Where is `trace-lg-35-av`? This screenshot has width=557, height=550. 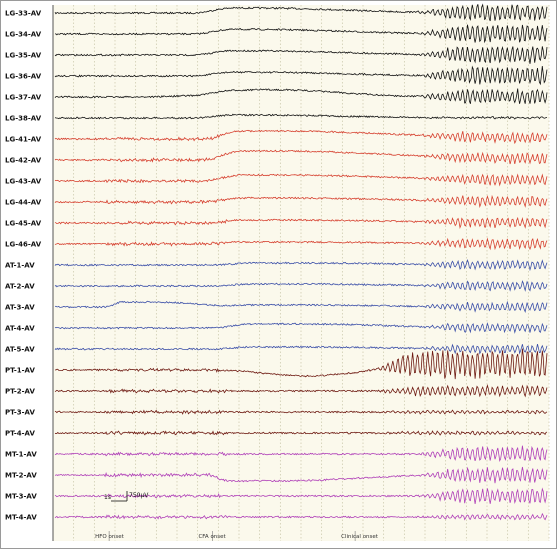
trace-lg-35-av is located at coordinates (301, 55).